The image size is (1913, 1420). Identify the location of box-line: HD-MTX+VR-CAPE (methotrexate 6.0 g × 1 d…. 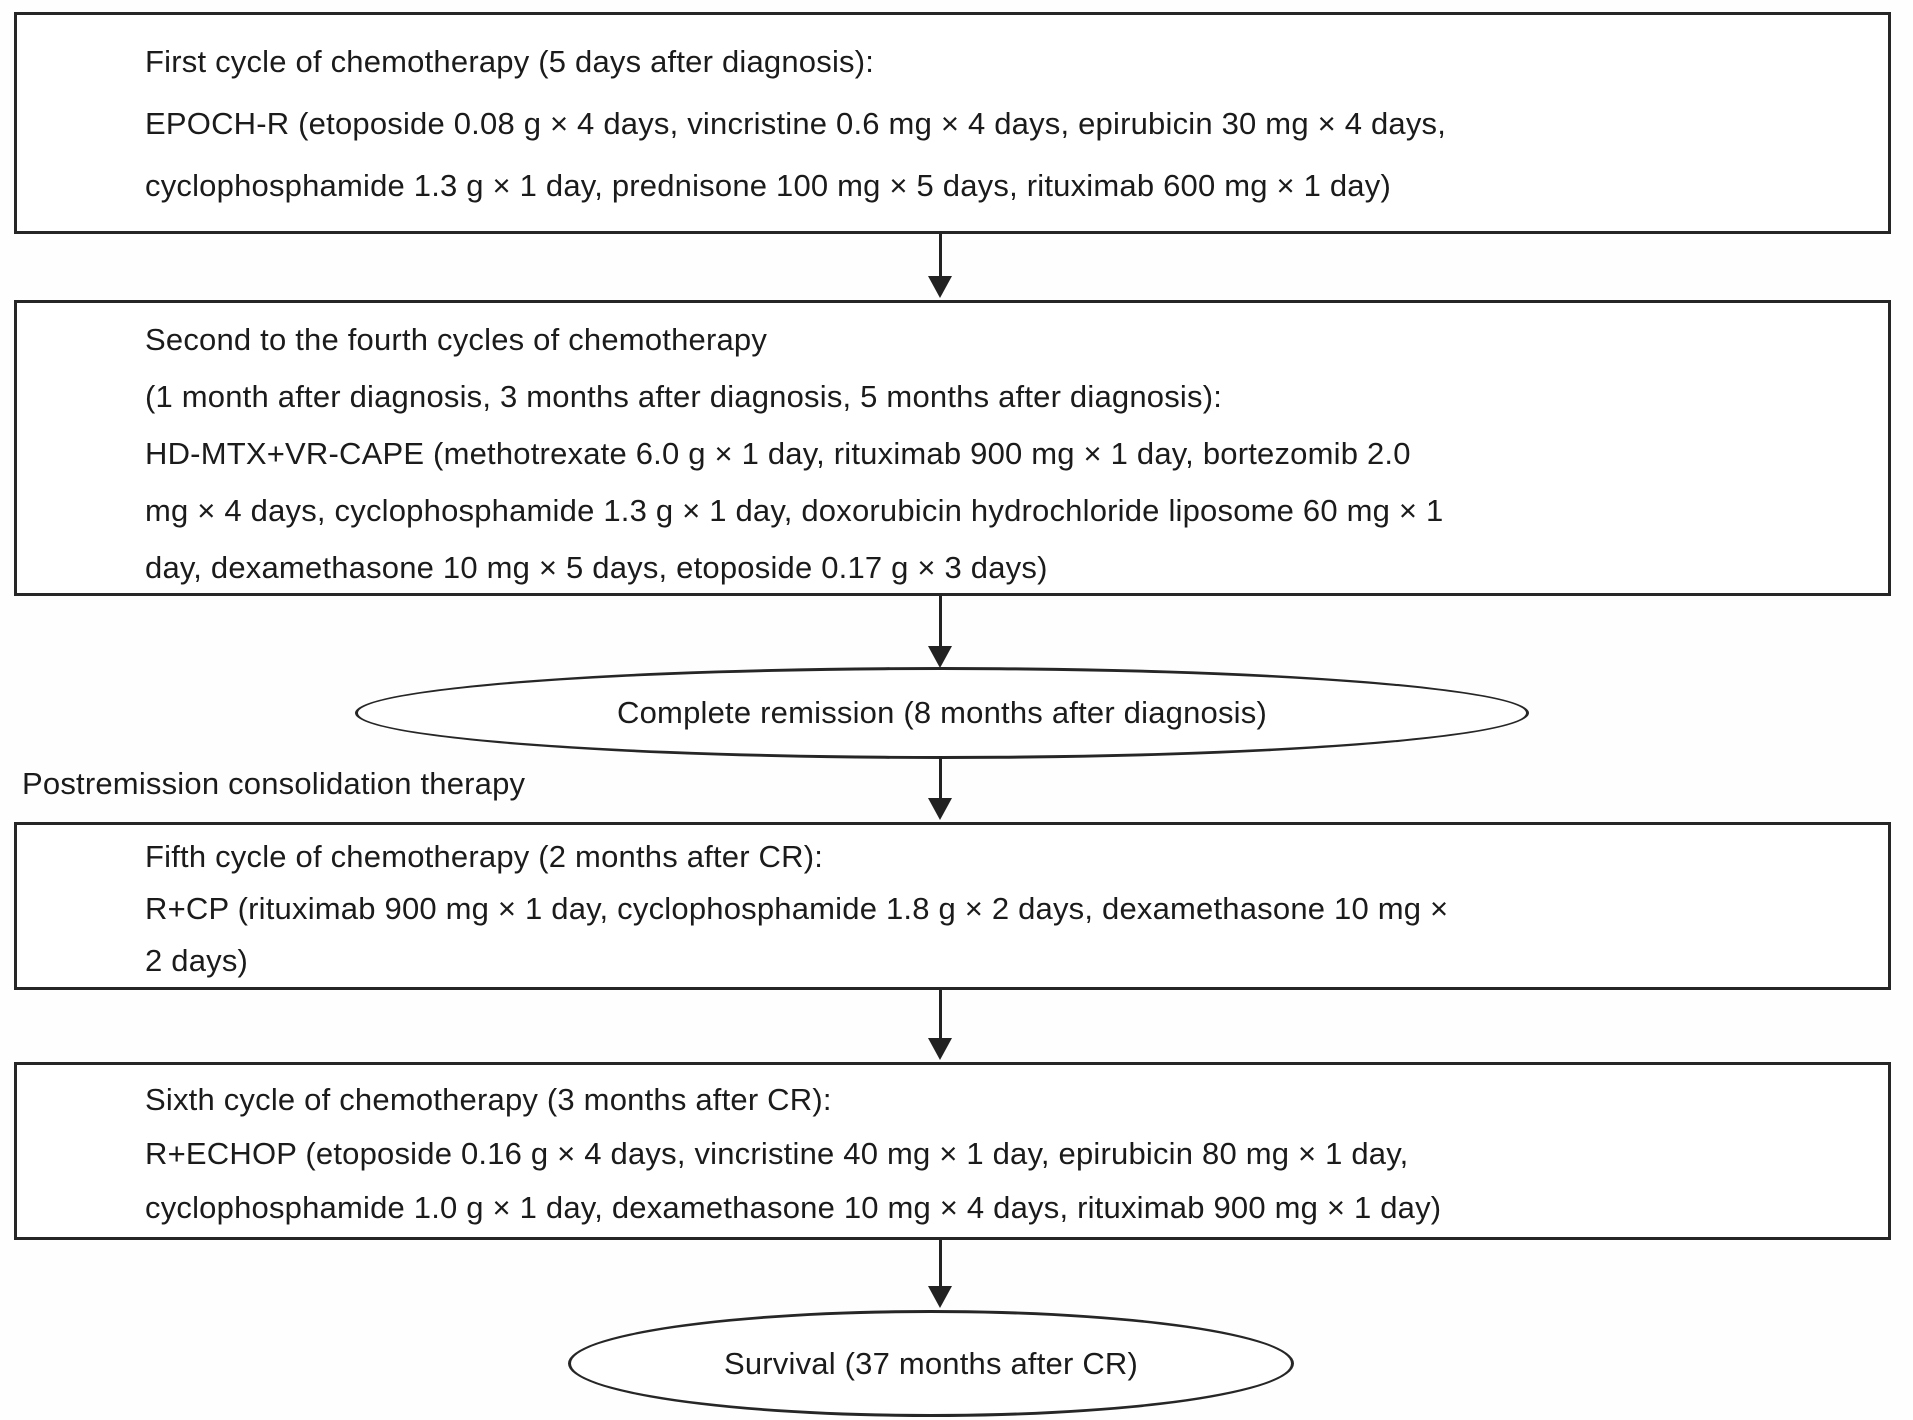
(778, 453).